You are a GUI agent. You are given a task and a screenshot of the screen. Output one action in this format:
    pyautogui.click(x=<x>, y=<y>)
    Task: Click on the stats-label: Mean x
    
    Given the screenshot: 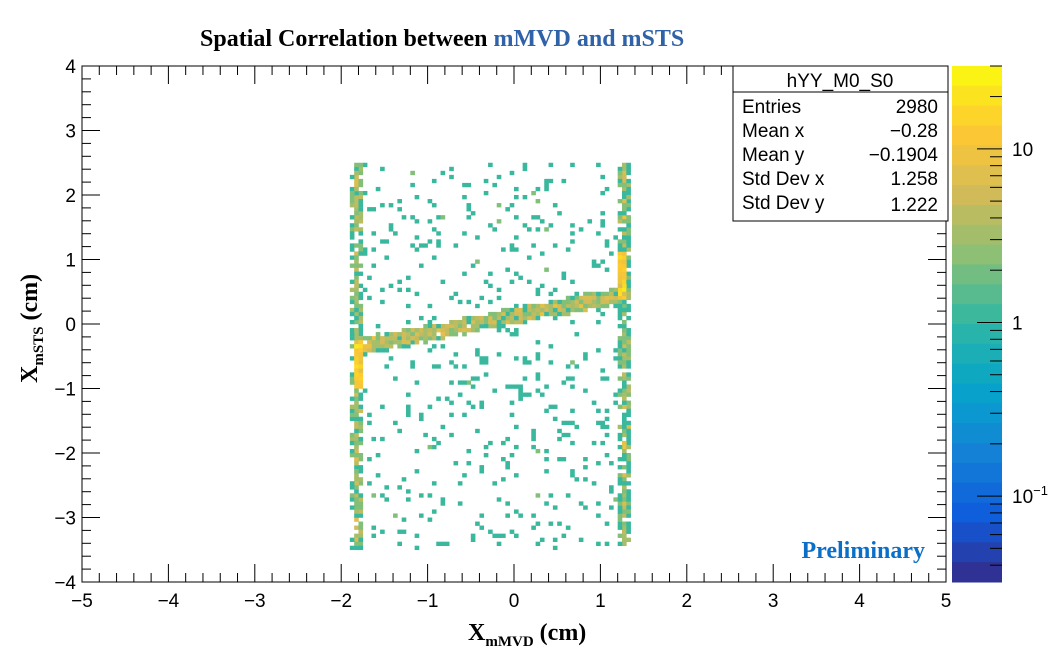 What is the action you would take?
    pyautogui.click(x=773, y=131)
    